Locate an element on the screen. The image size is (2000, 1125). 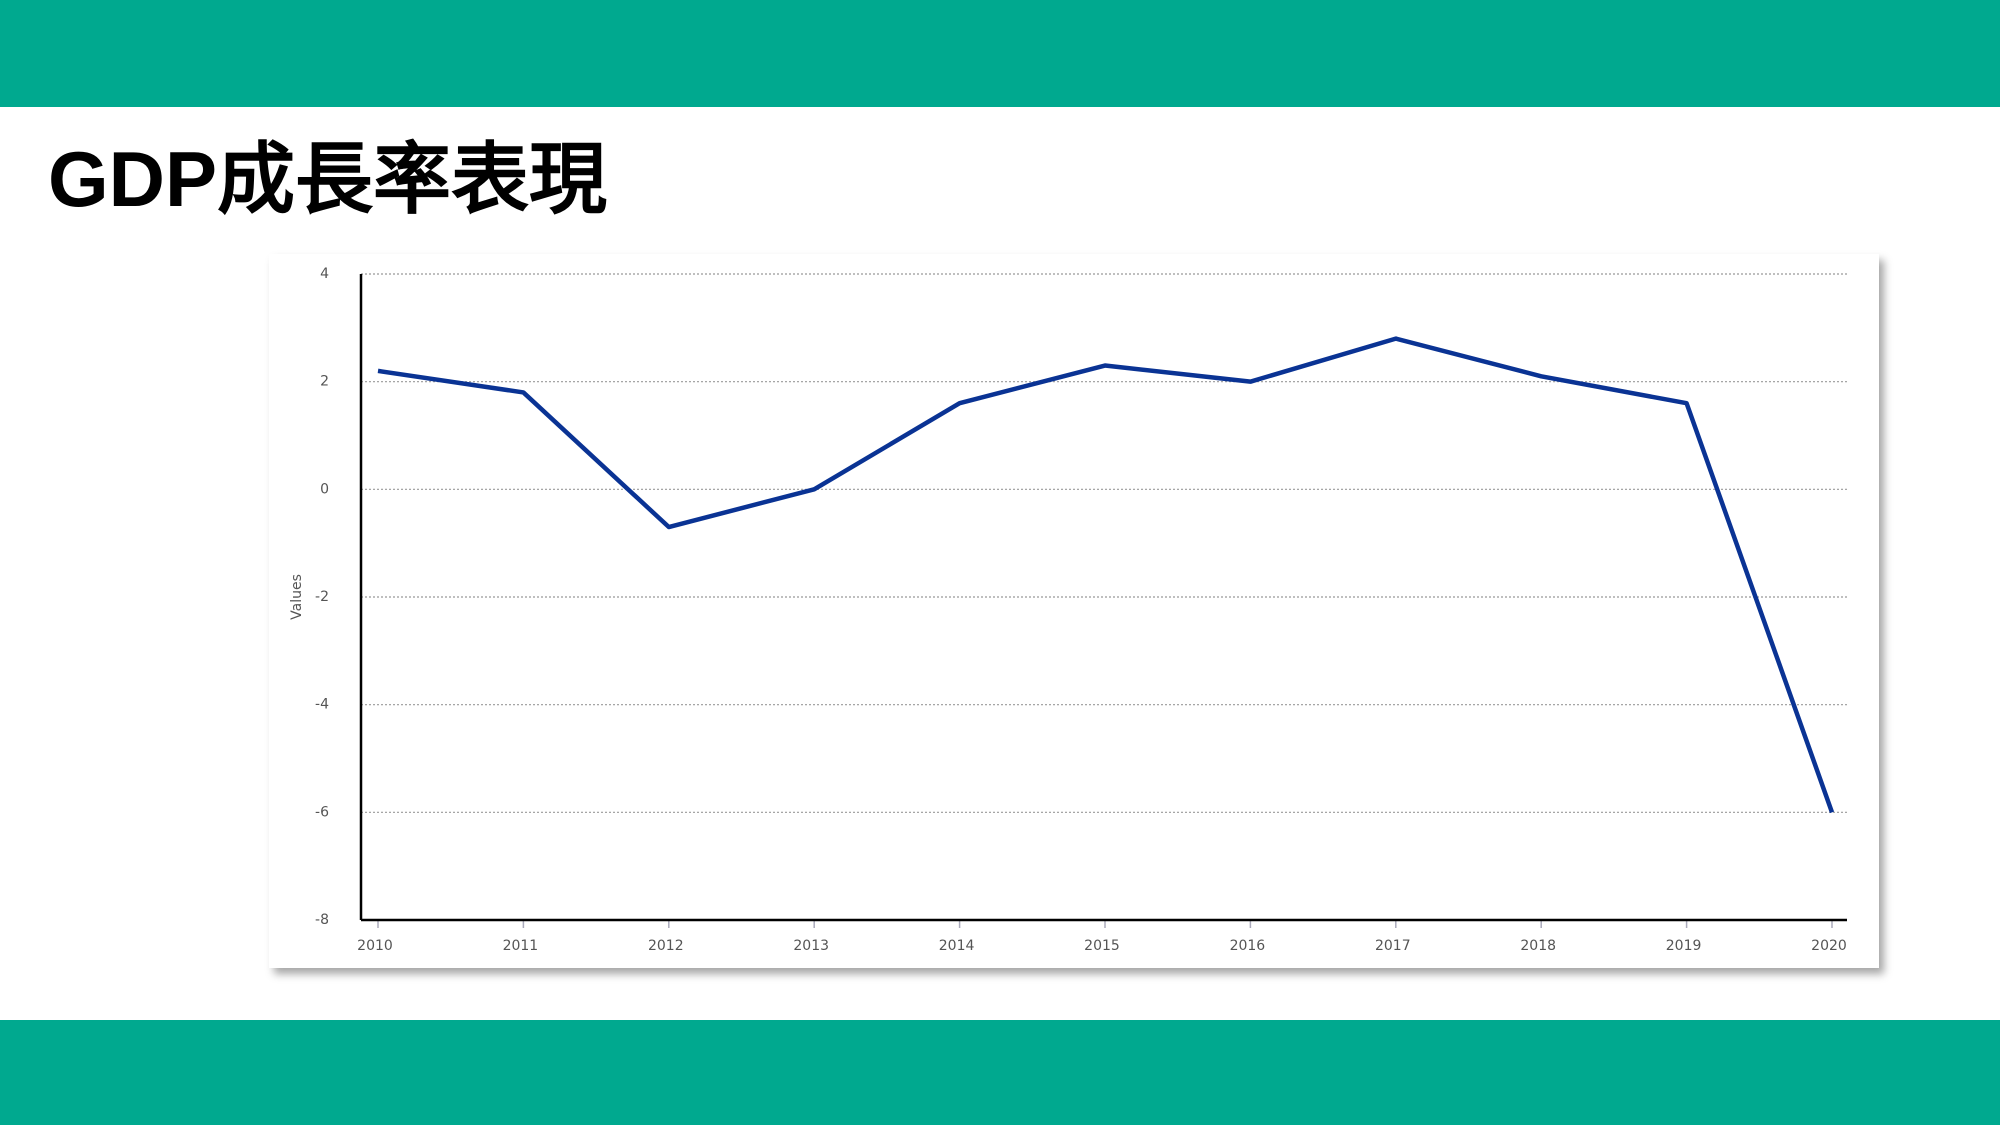
x-tick-label: 2012 is located at coordinates (666, 946).